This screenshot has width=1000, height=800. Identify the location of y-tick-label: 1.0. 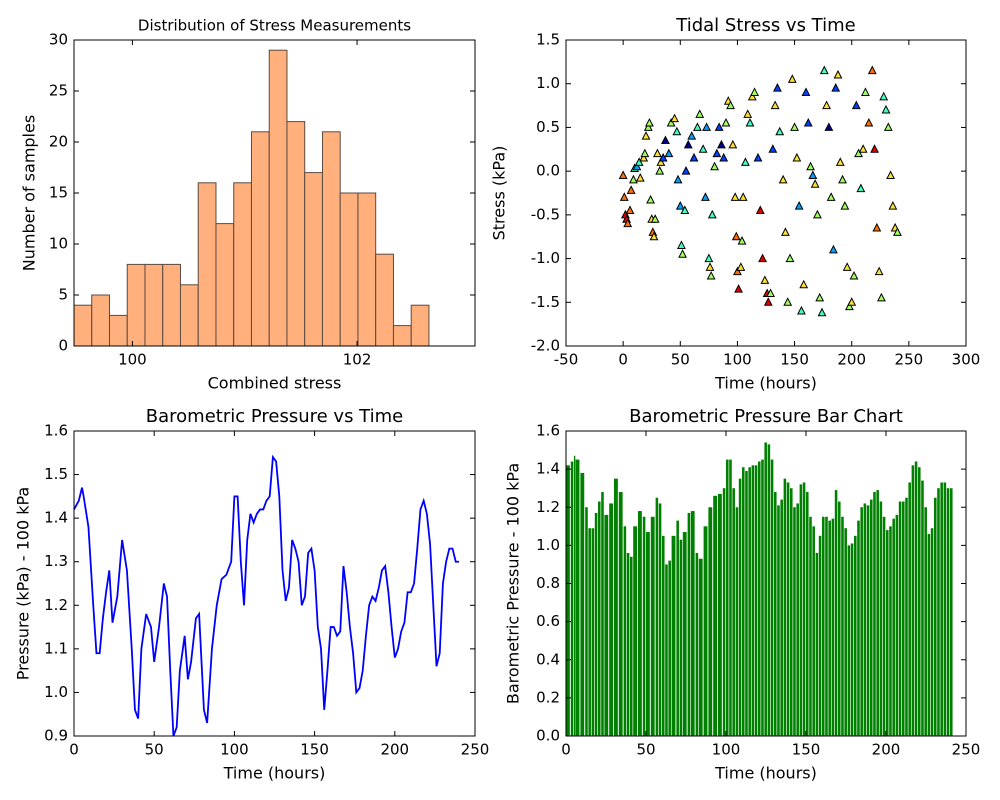
(56, 692).